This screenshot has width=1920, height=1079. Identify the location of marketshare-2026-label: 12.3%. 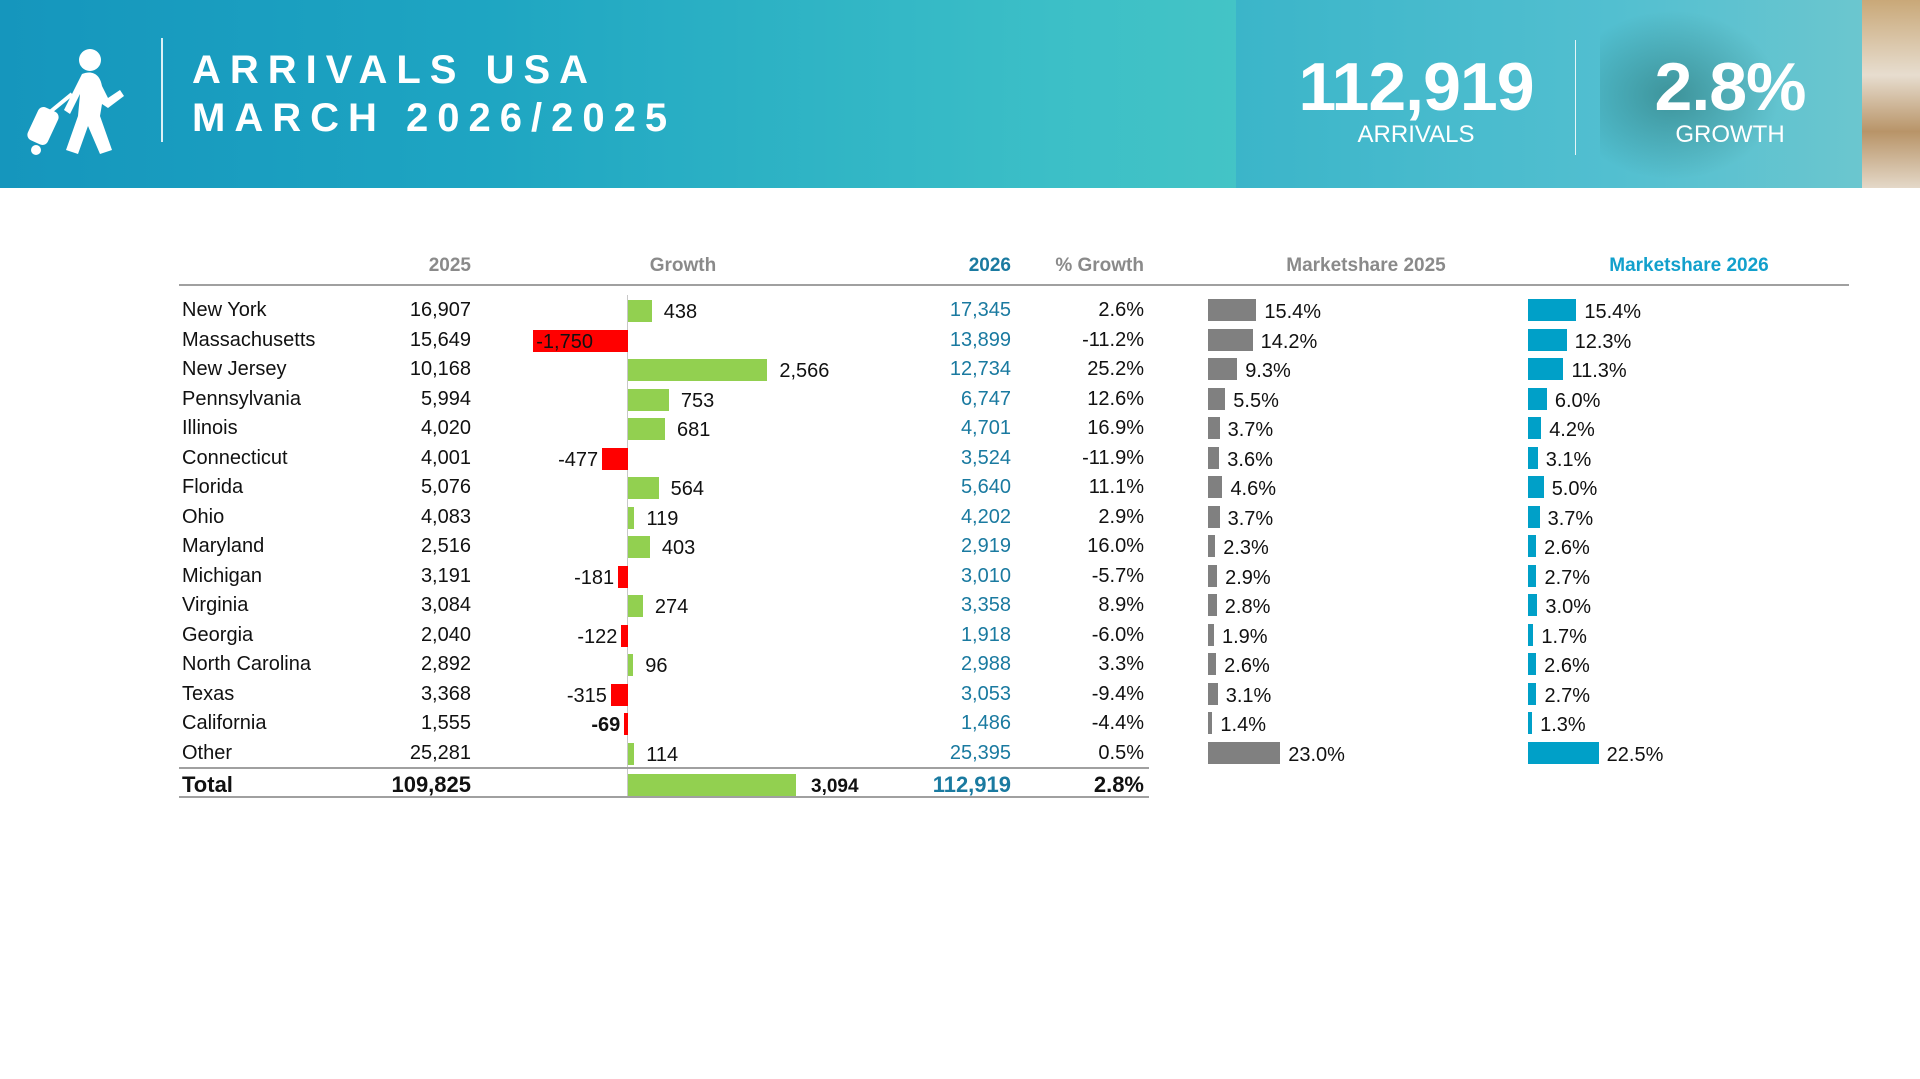
(1603, 341).